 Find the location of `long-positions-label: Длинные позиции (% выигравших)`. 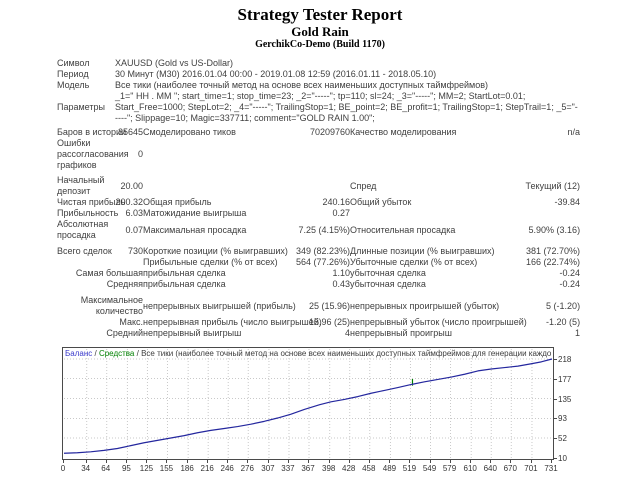

long-positions-label: Длинные позиции (% выигравших) is located at coordinates (422, 251).